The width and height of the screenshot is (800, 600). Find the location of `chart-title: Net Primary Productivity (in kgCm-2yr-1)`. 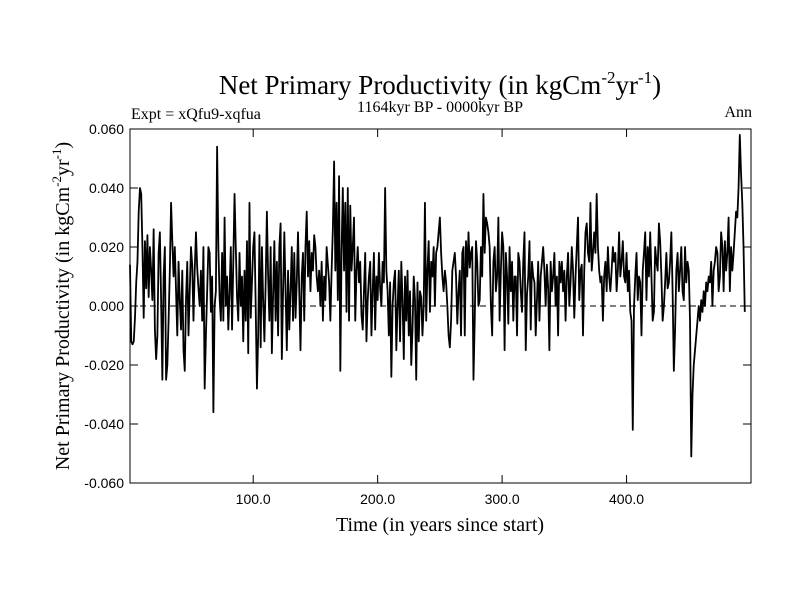

chart-title: Net Primary Productivity (in kgCm-2yr-1) is located at coordinates (440, 84).